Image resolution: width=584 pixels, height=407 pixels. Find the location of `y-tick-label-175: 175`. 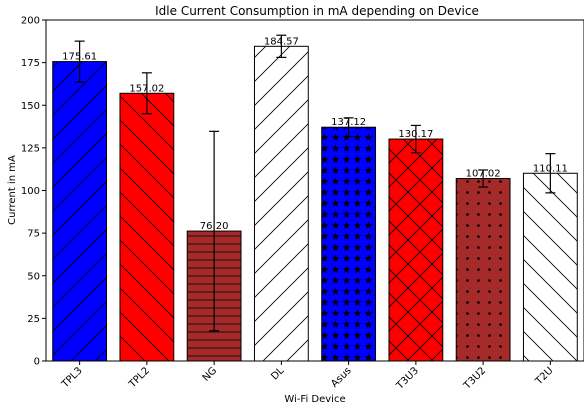

y-tick-label-175: 175 is located at coordinates (30, 63).